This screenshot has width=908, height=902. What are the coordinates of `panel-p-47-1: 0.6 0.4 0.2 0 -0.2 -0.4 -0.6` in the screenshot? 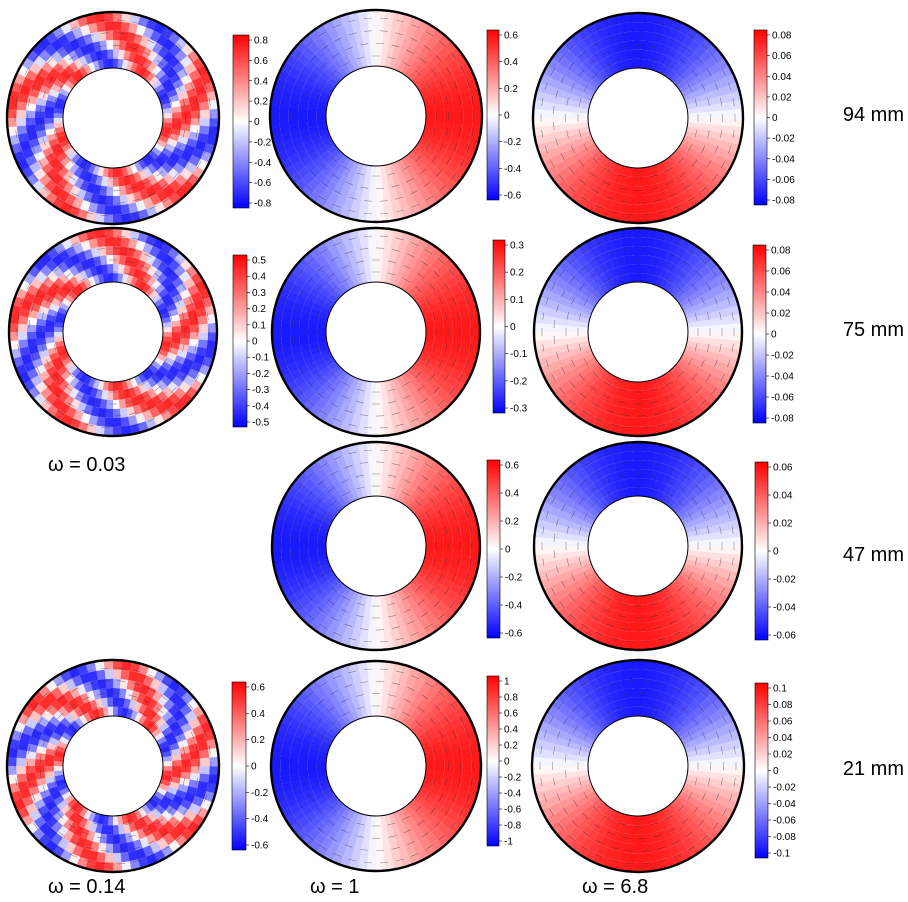 It's located at (396, 546).